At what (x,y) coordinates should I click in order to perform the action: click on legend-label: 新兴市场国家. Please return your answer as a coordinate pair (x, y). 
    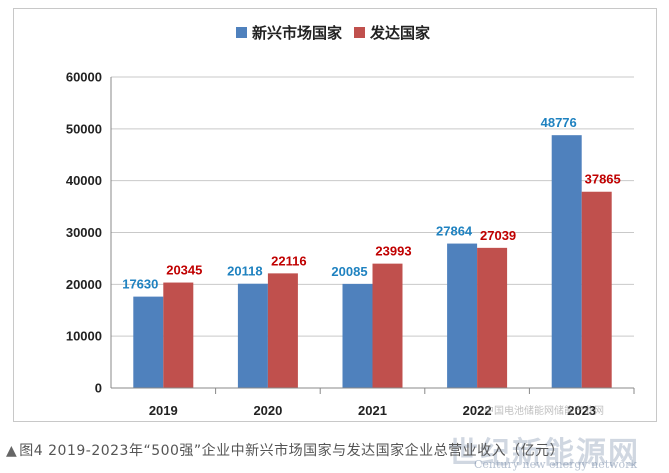
    Looking at the image, I should click on (297, 33).